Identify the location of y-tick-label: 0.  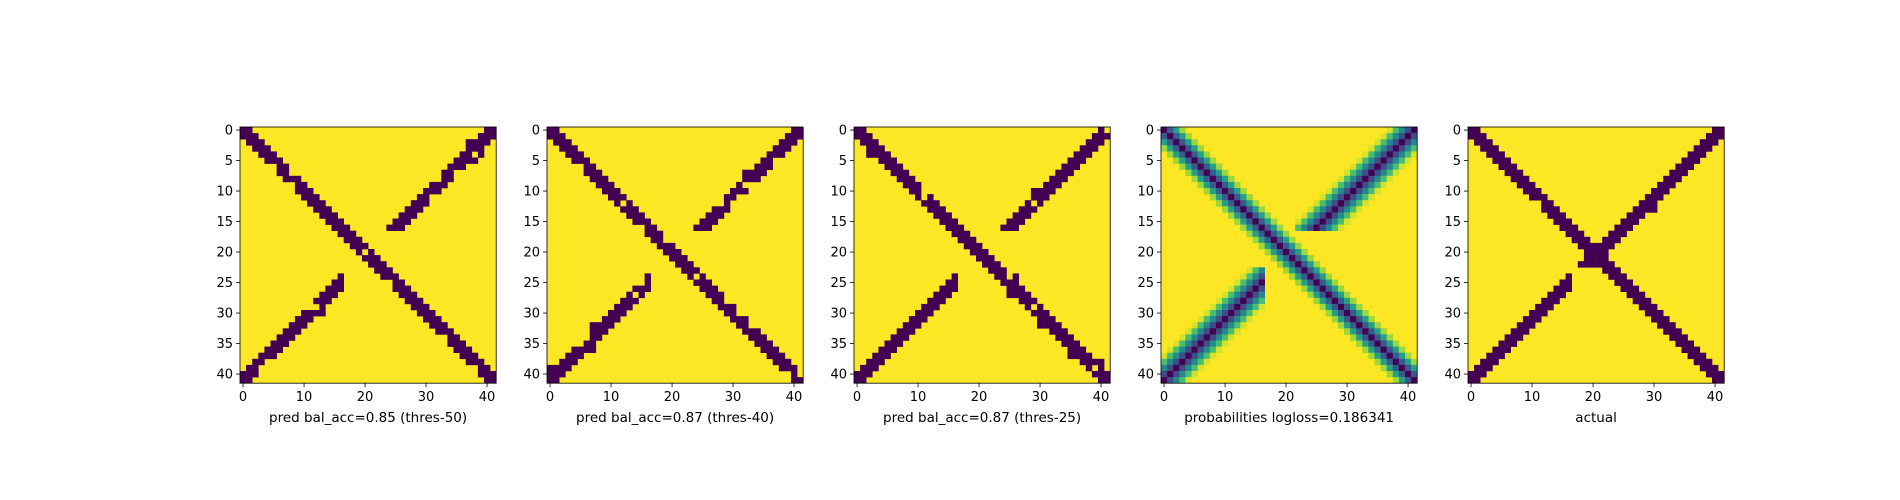
(536, 131).